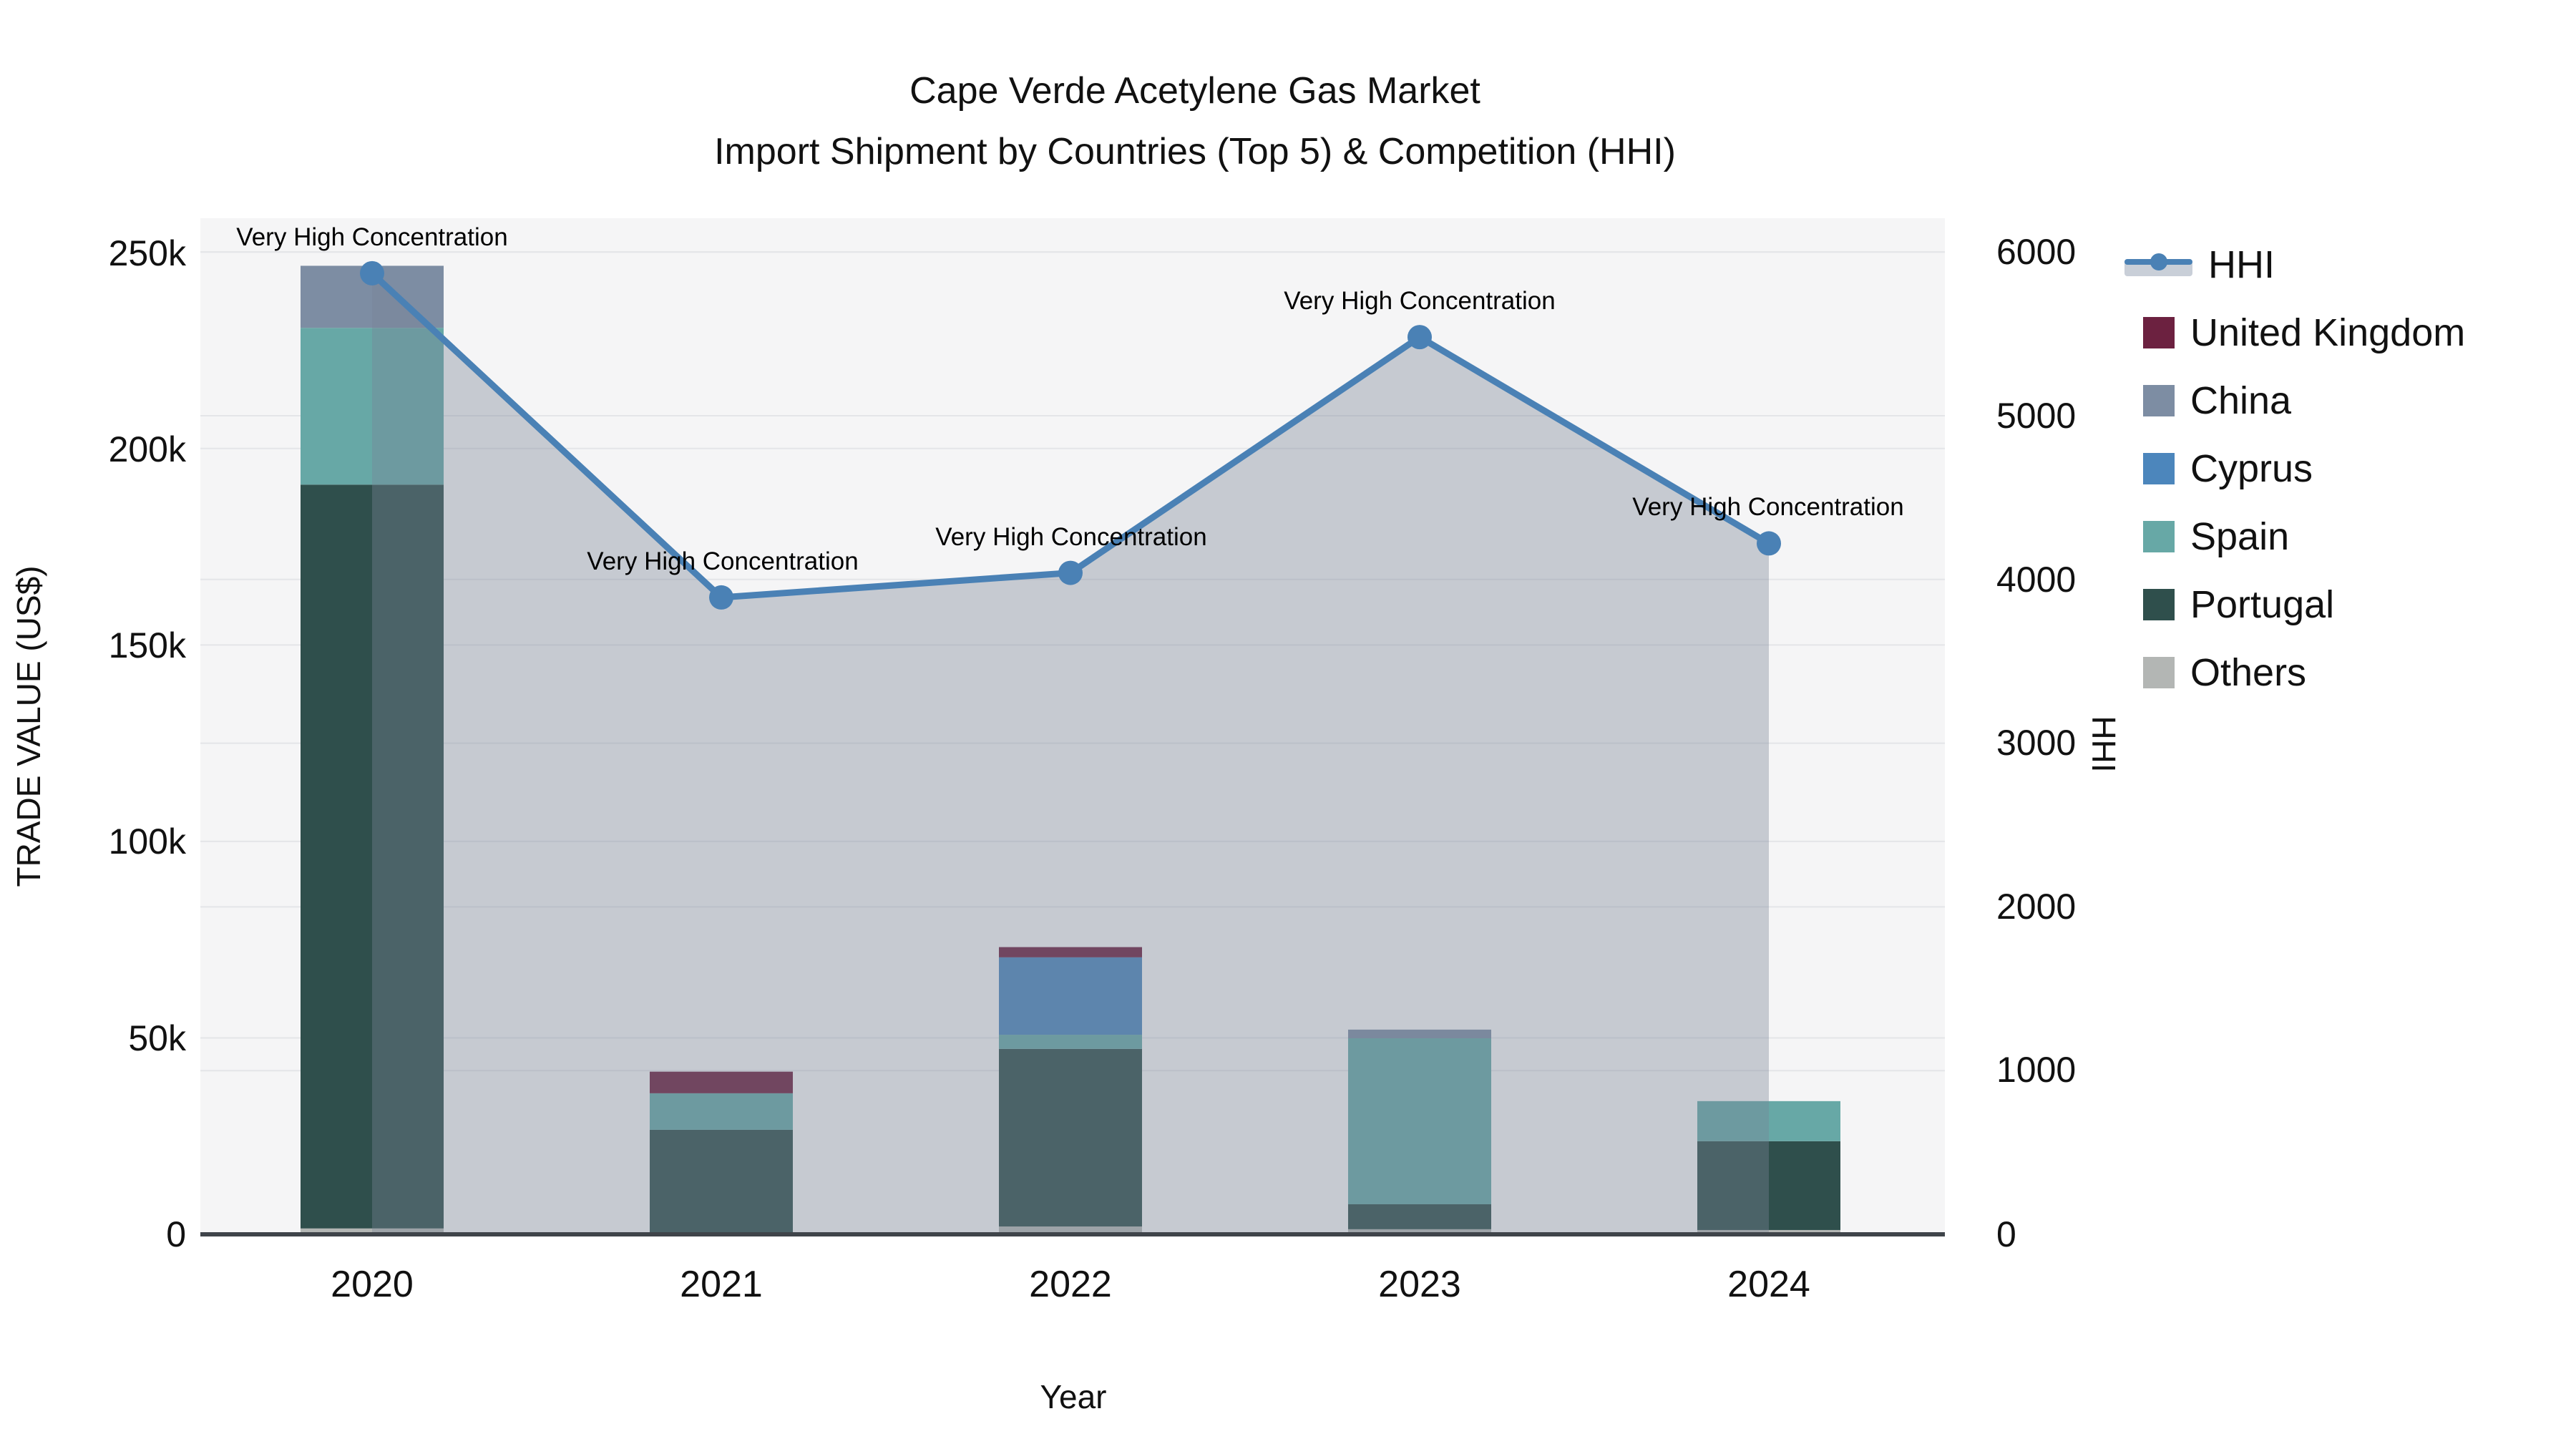 This screenshot has height=1449, width=2576. Describe the element at coordinates (2304, 536) in the screenshot. I see `legend-item-spain: Spain` at that location.